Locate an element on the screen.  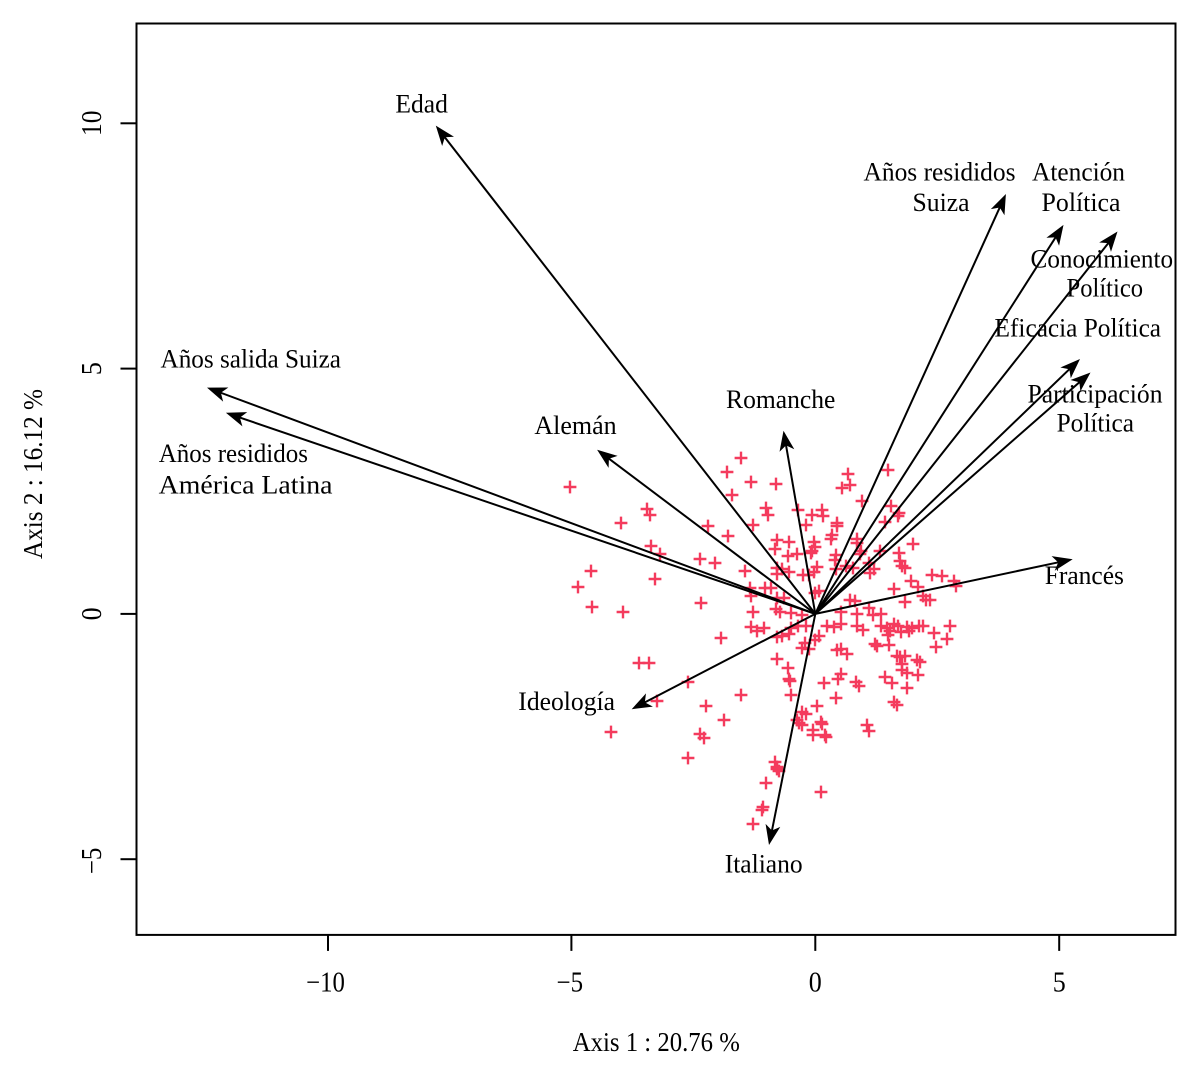
svg-text: Suiza is located at coordinates (941, 202).